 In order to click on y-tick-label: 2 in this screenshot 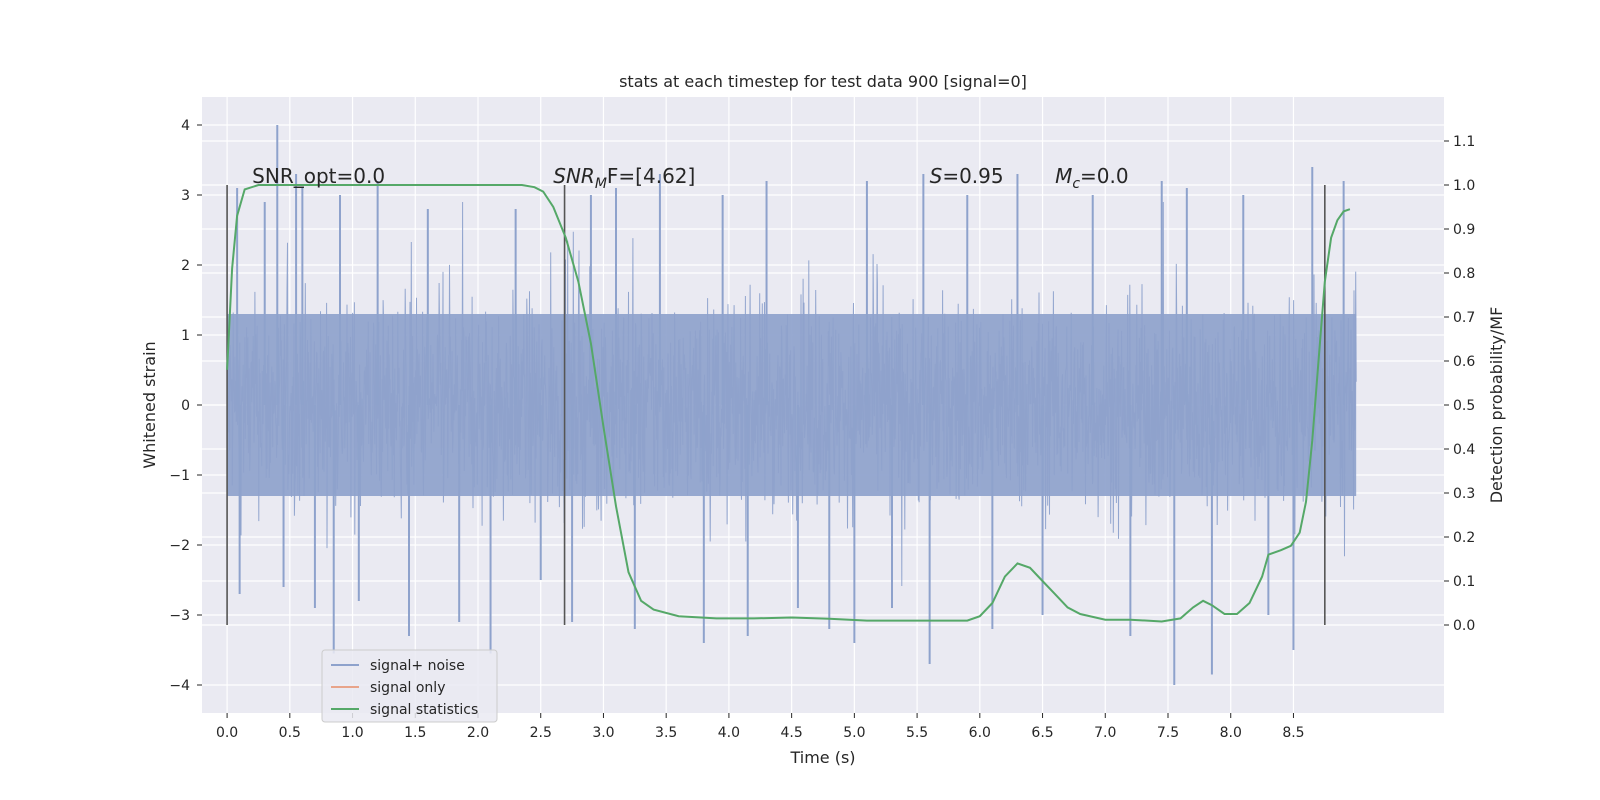, I will do `click(185, 266)`.